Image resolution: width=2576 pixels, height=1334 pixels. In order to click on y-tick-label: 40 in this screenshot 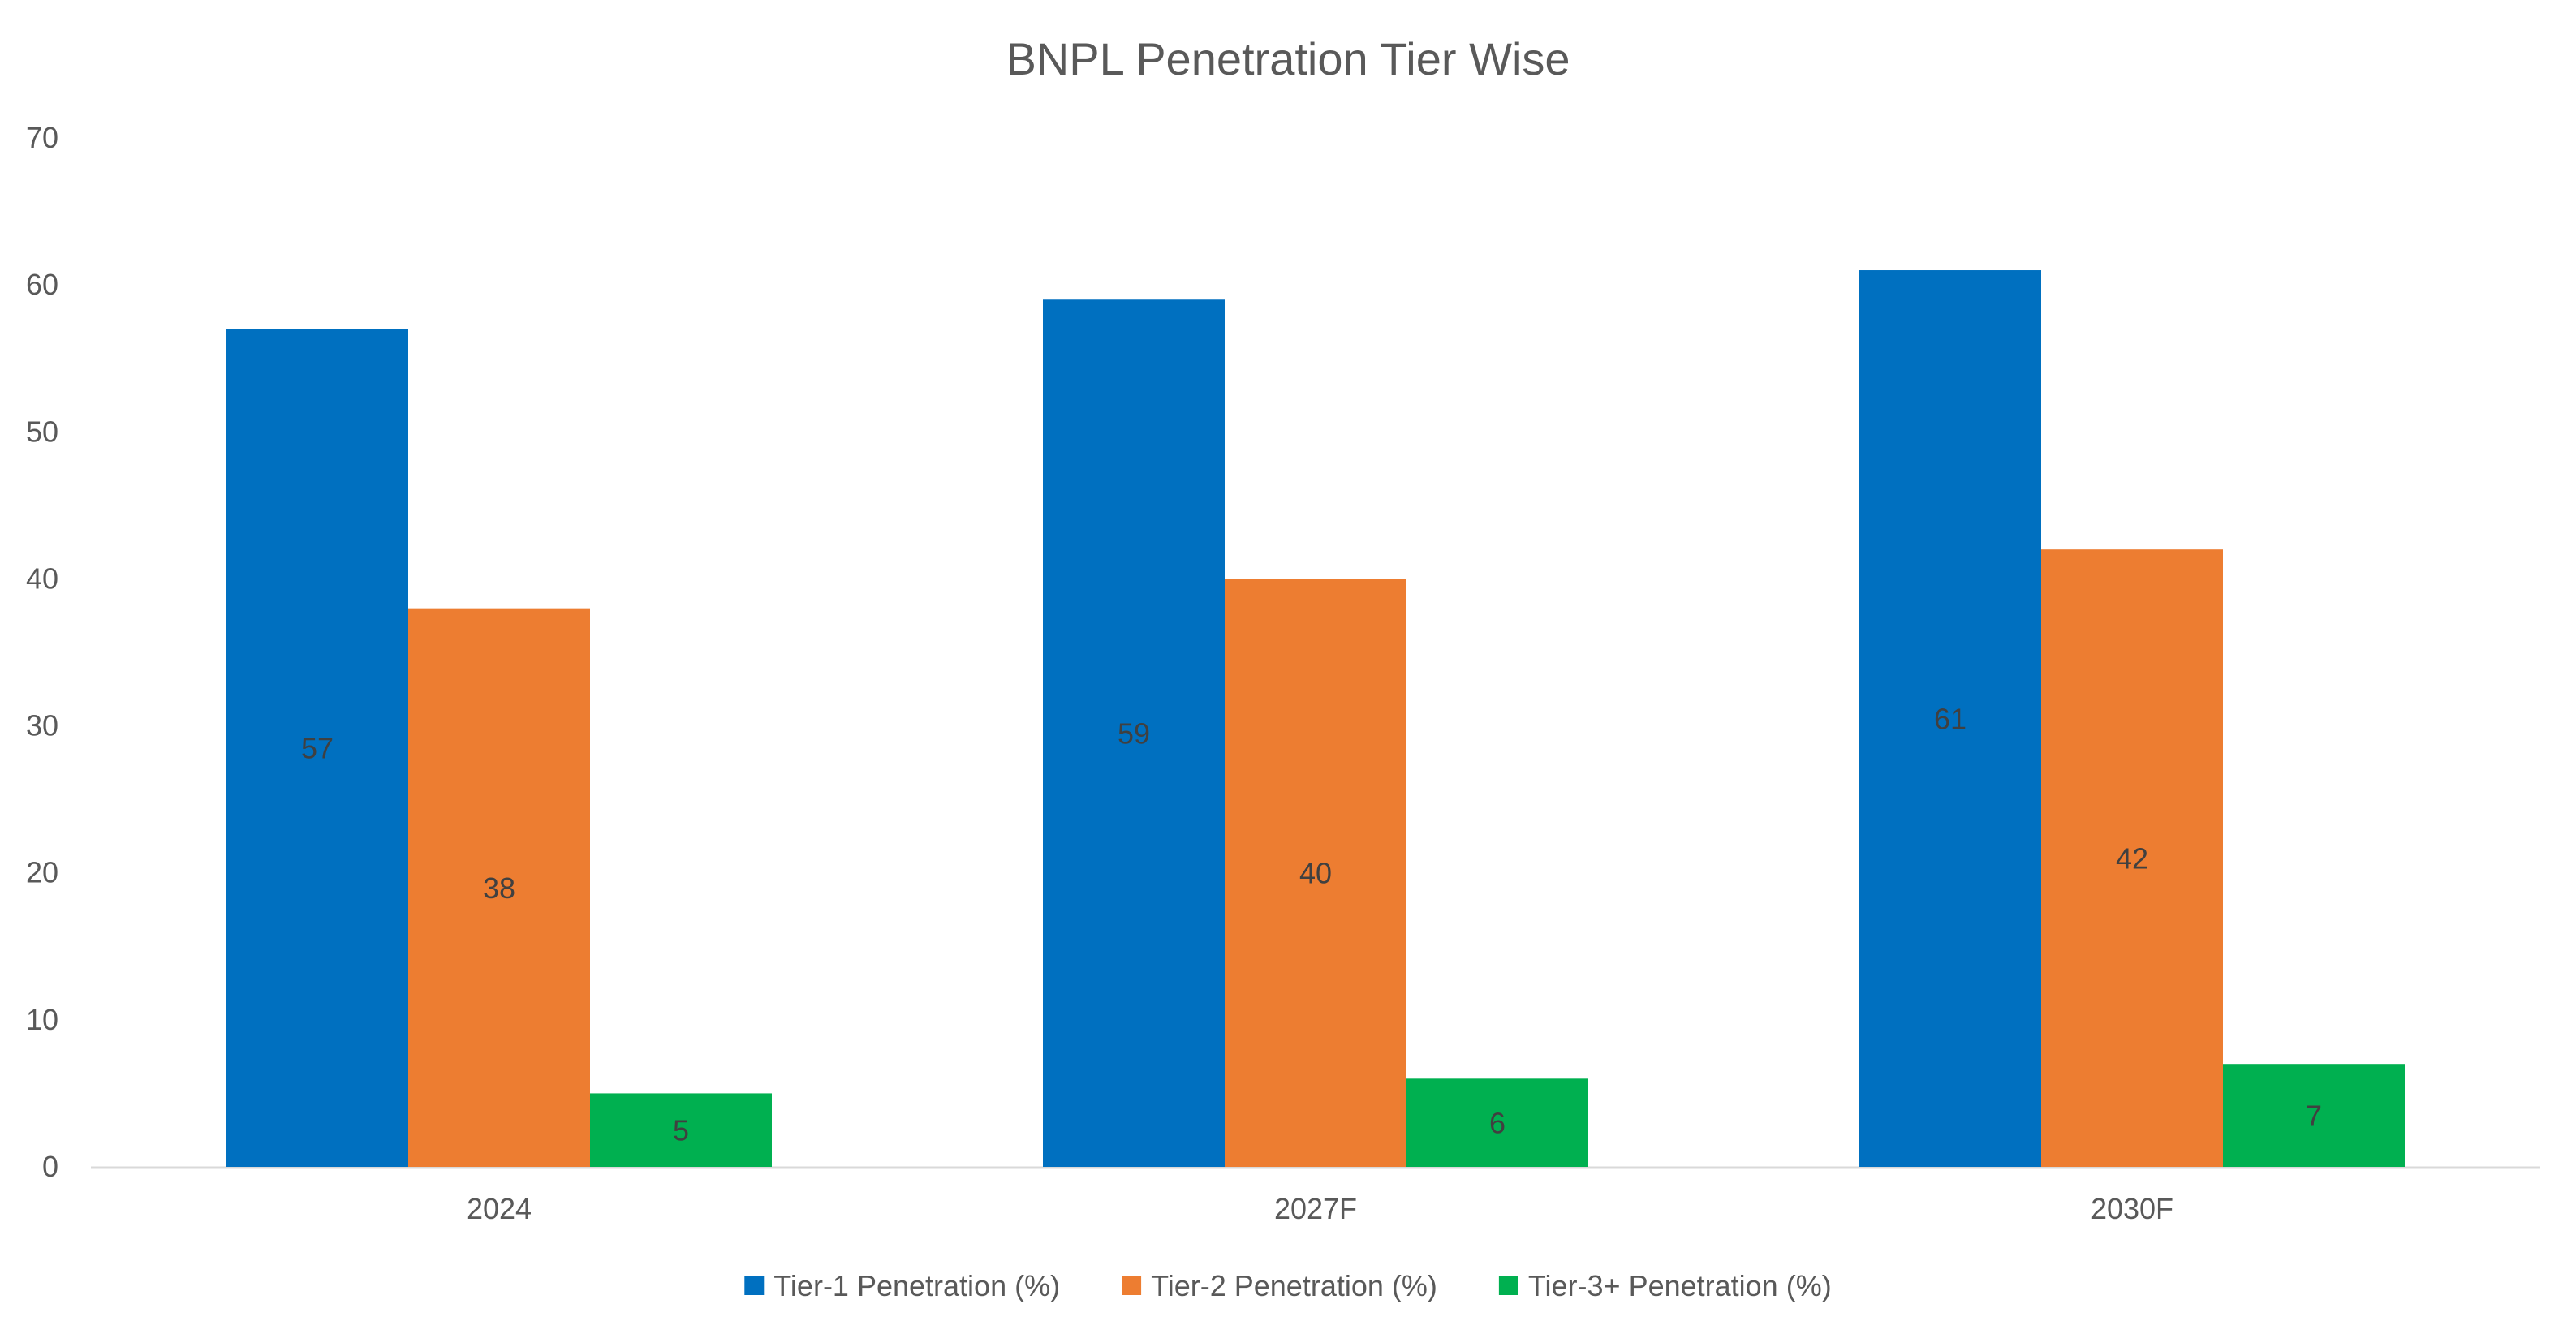, I will do `click(42, 578)`.